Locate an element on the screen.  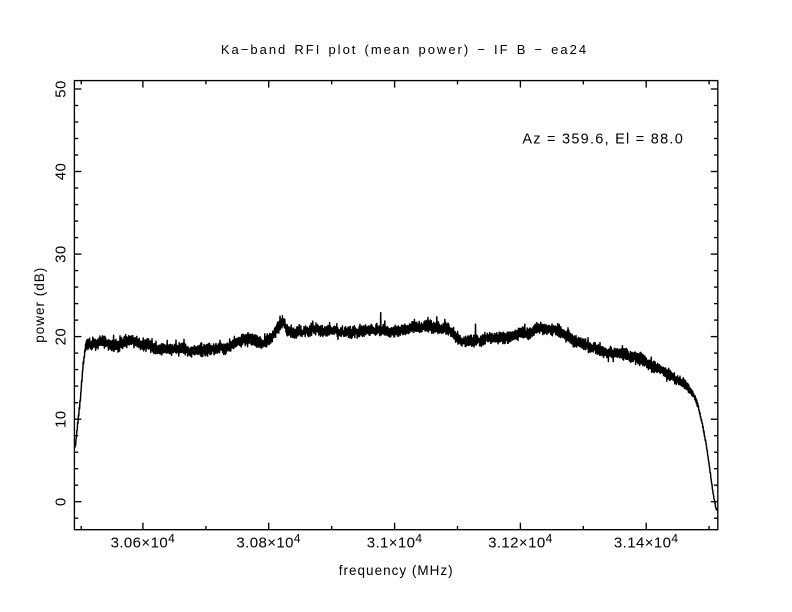
svg-text: 3.14×10⁴ is located at coordinates (646, 541).